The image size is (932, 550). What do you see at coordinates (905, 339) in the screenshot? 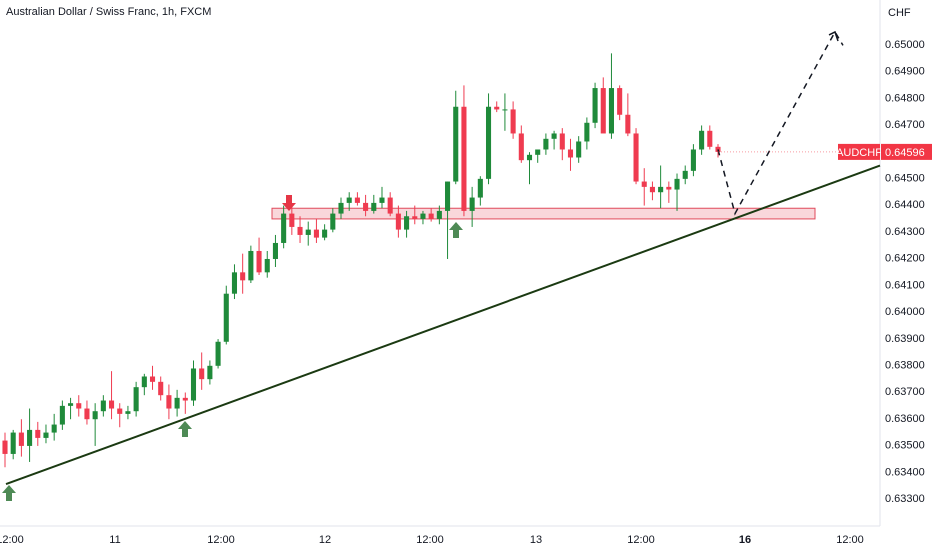
I see `y-tick-label: 0.63900` at bounding box center [905, 339].